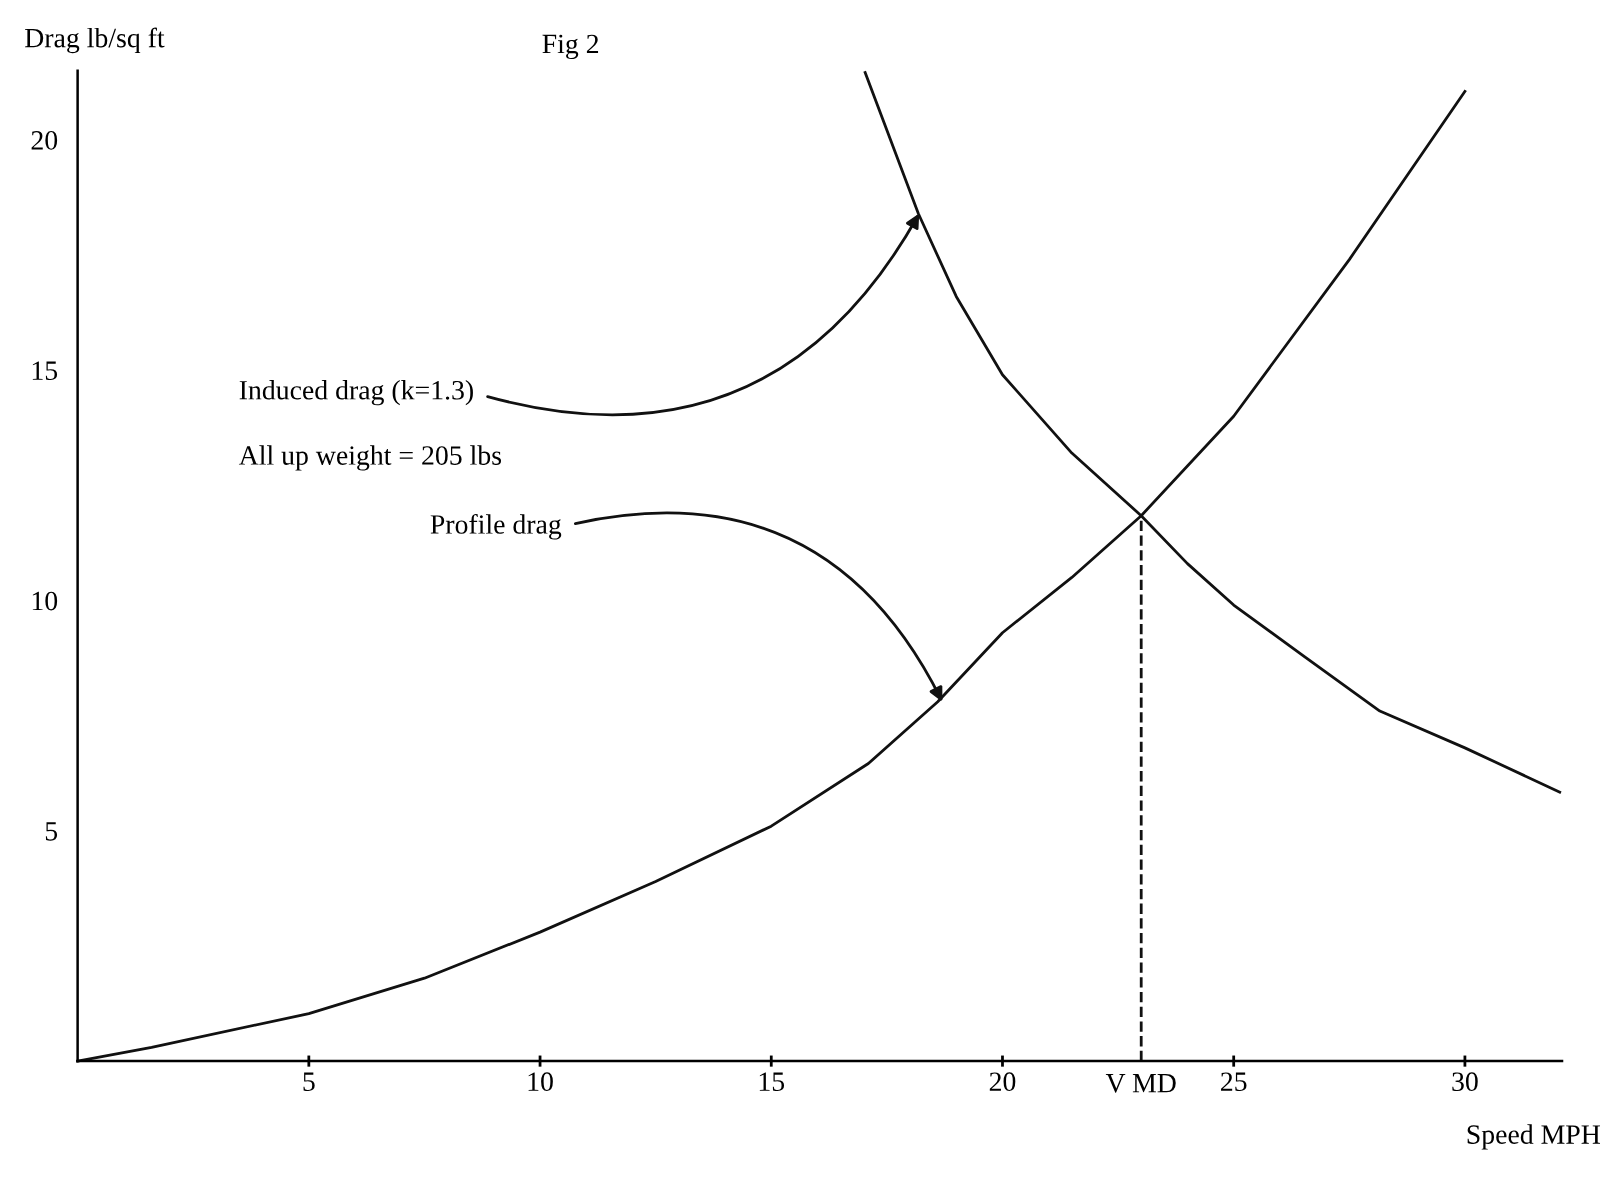  What do you see at coordinates (45, 601) in the screenshot?
I see `y-tick-label: 10` at bounding box center [45, 601].